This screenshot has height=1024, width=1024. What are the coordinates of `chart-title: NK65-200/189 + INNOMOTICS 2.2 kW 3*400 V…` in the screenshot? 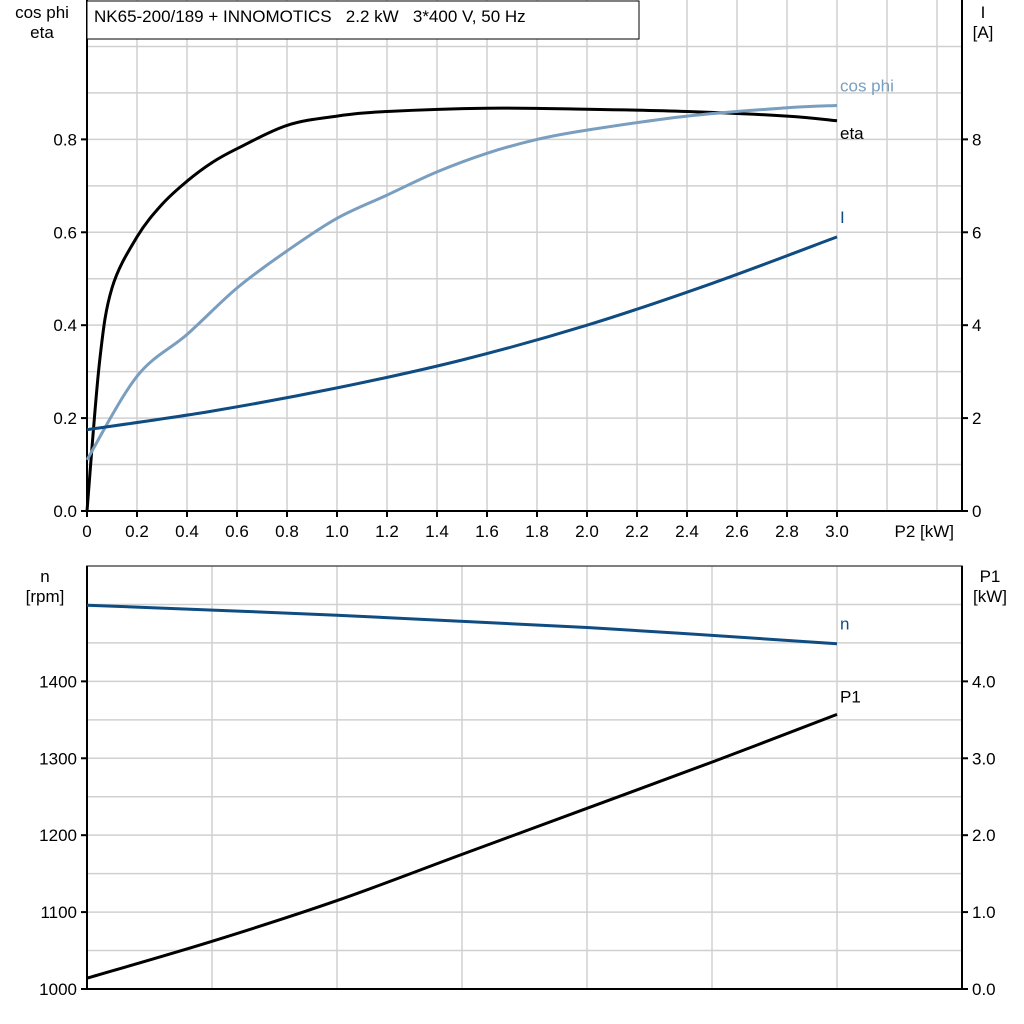 It's located at (310, 16).